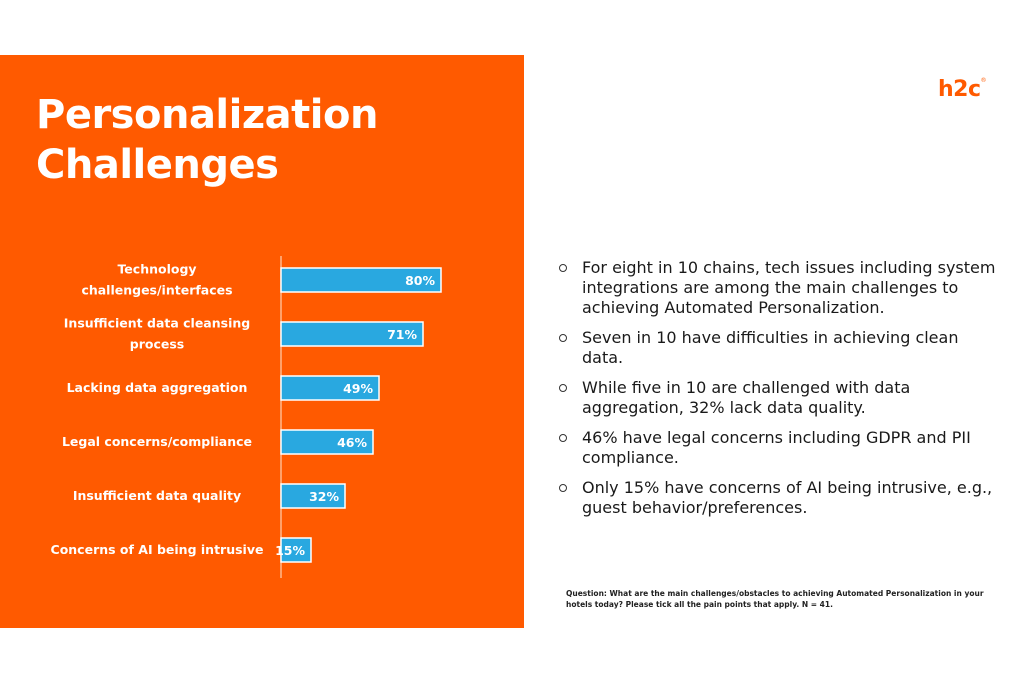  I want to click on logo-text: h2c, so click(959, 89).